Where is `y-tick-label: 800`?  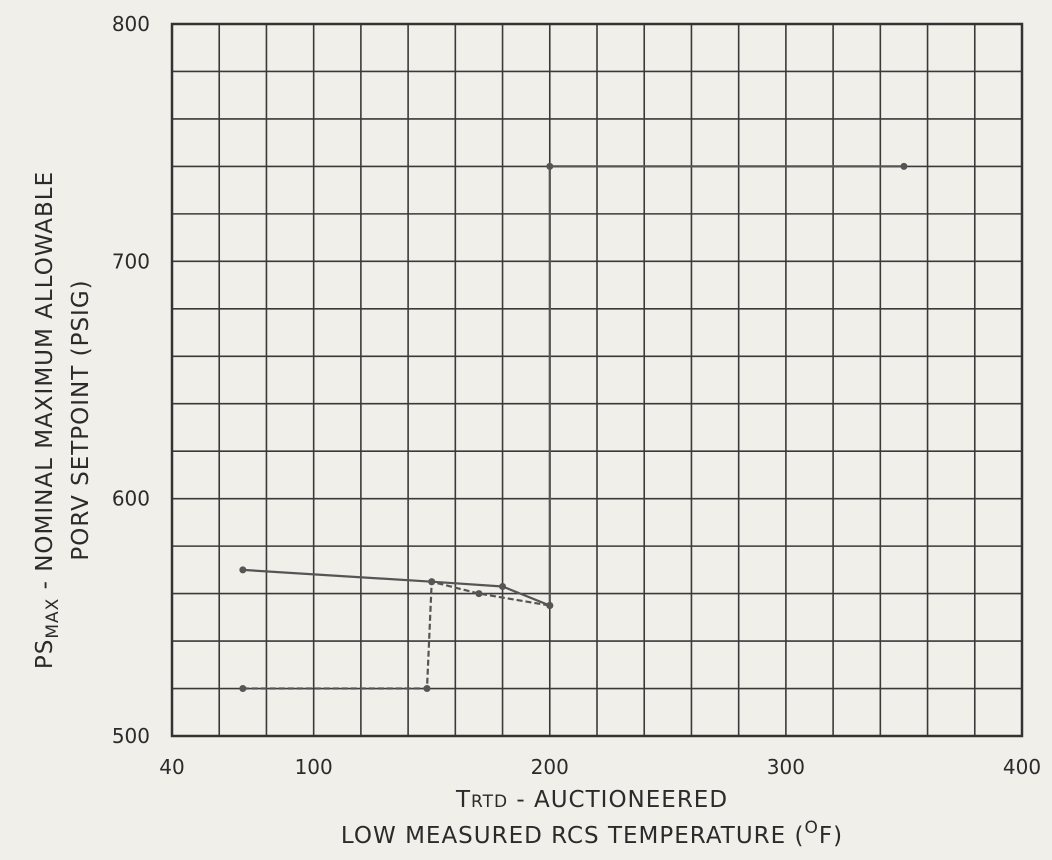
y-tick-label: 800 is located at coordinates (131, 24).